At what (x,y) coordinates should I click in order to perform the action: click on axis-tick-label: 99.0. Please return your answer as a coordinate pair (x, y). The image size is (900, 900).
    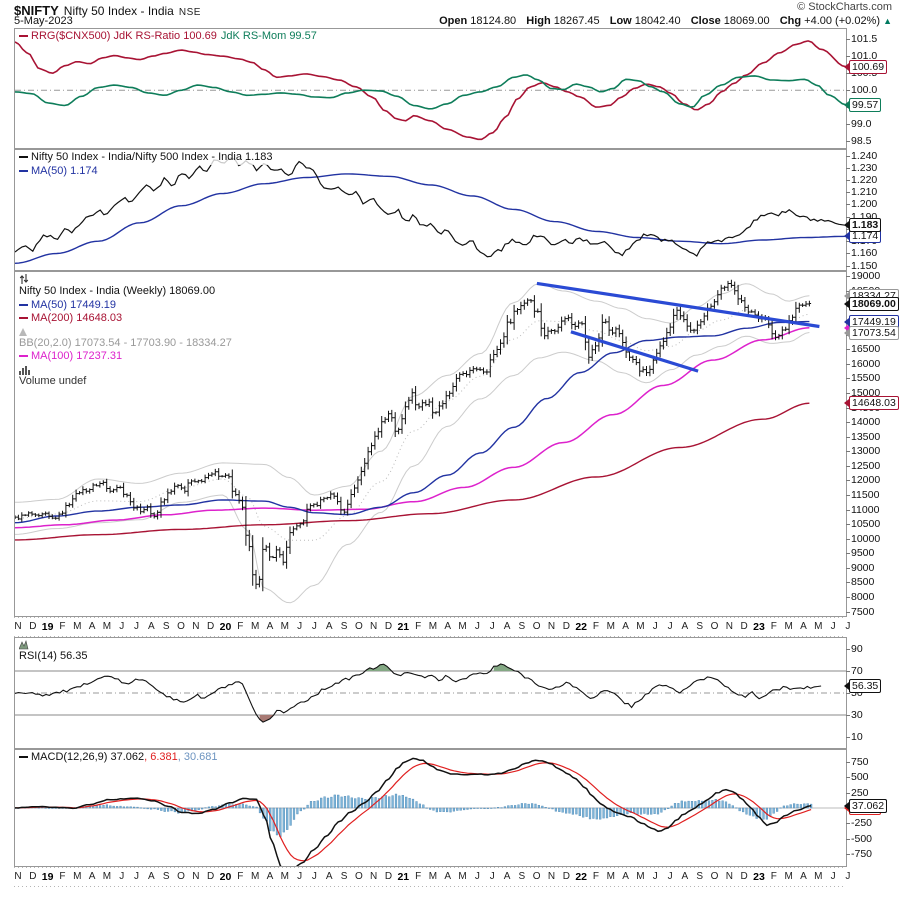
    Looking at the image, I should click on (858, 124).